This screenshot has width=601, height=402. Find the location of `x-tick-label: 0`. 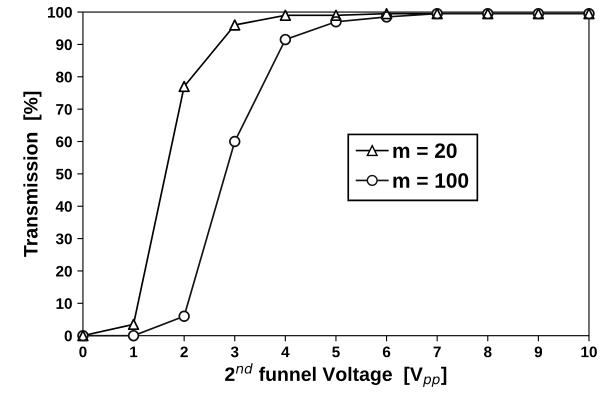

x-tick-label: 0 is located at coordinates (83, 352).